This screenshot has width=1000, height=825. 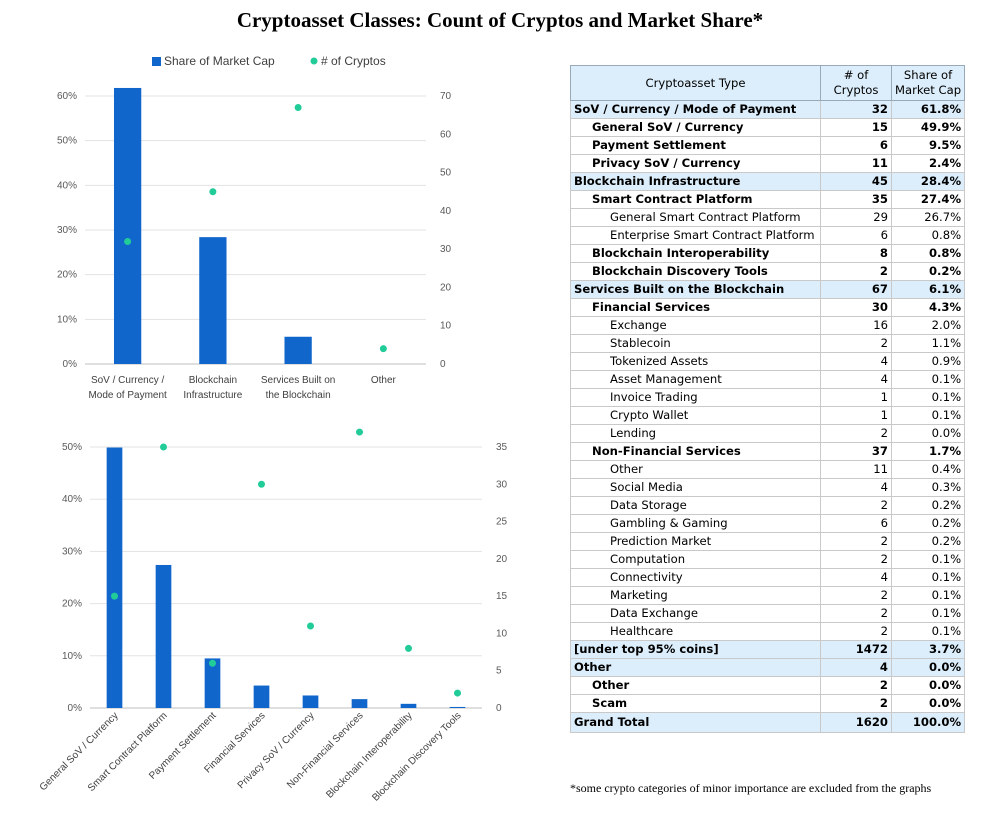 I want to click on cell-share: 27.4%, so click(x=928, y=199).